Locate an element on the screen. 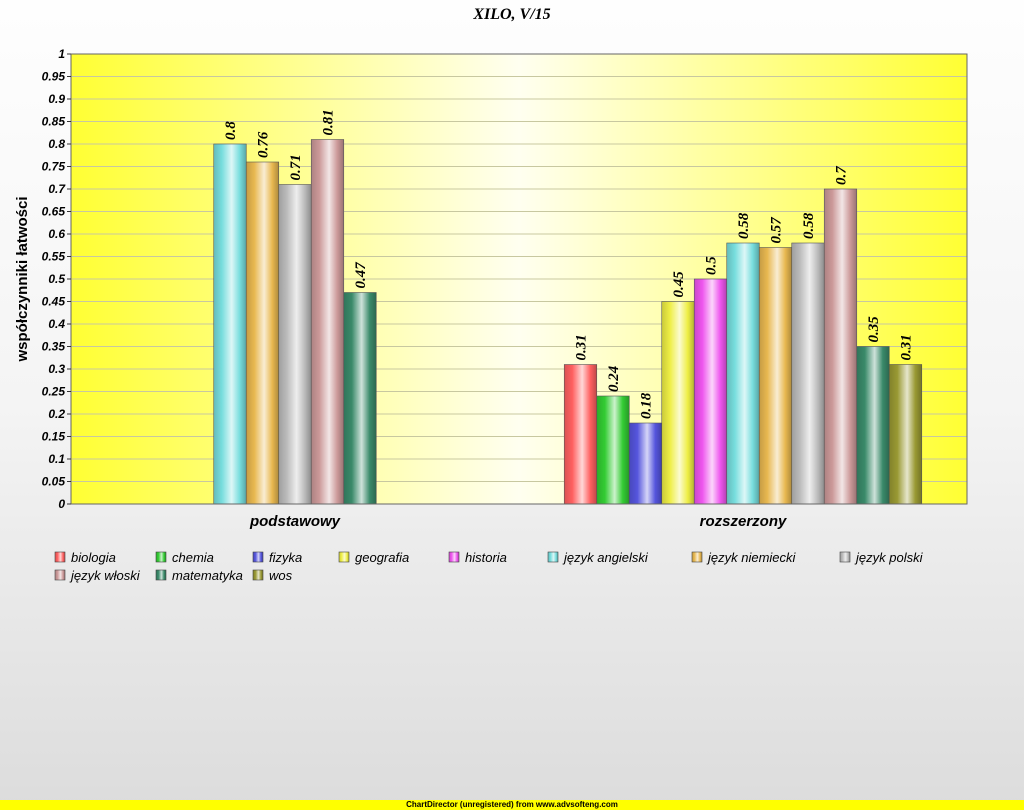 The width and height of the screenshot is (1024, 810). legend-label: historia is located at coordinates (486, 557).